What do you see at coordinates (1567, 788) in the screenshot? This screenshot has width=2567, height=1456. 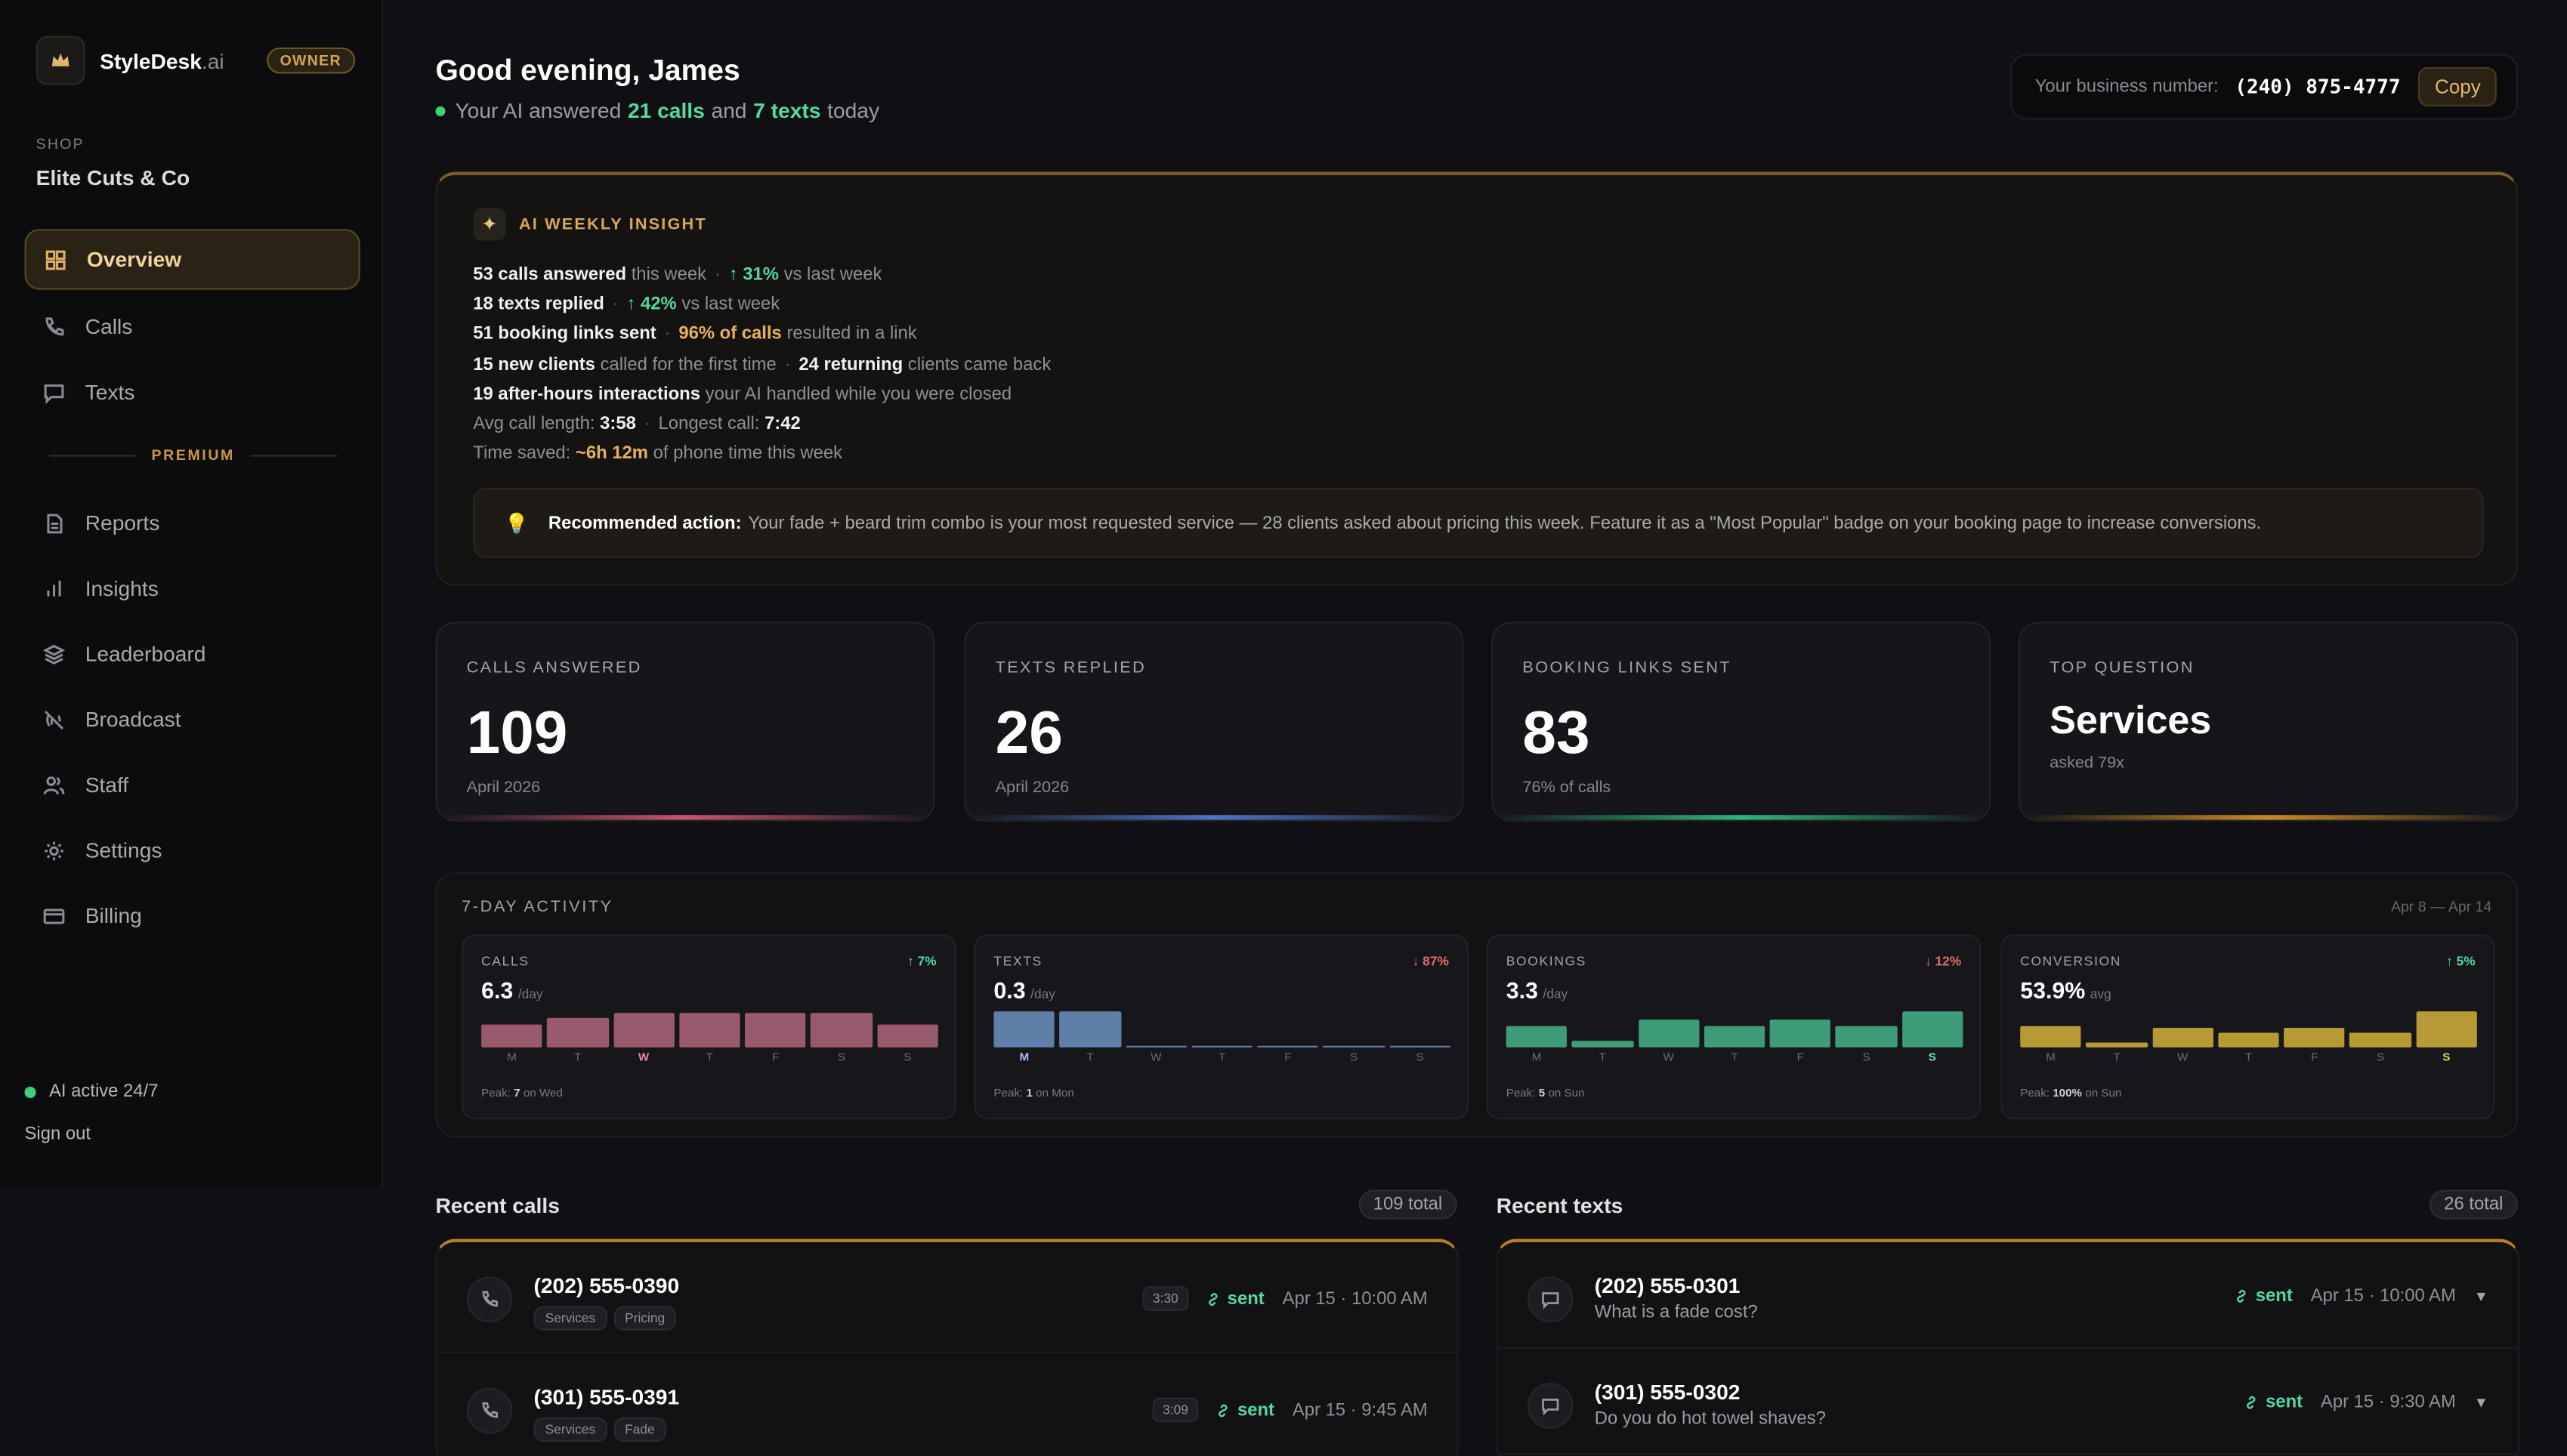 I see `stat-foot: 76% of calls` at bounding box center [1567, 788].